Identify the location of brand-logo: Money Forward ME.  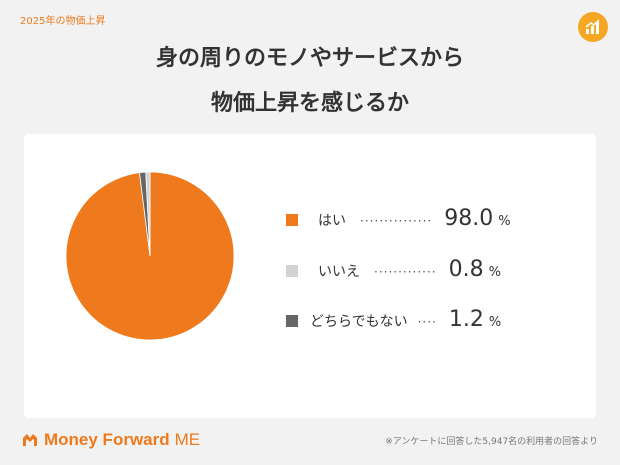
(111, 440).